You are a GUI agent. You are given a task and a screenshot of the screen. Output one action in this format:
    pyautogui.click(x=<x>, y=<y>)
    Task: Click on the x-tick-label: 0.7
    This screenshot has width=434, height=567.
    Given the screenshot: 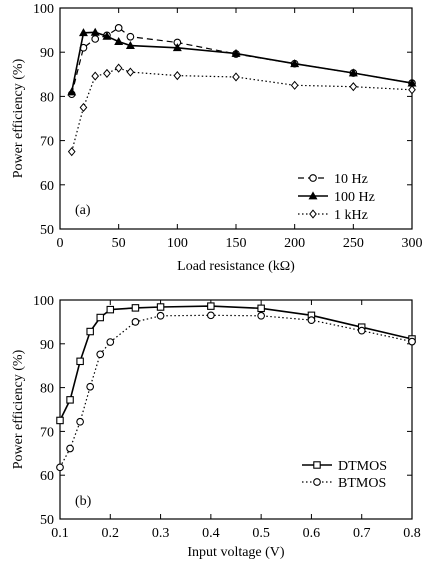 What is the action you would take?
    pyautogui.click(x=362, y=533)
    